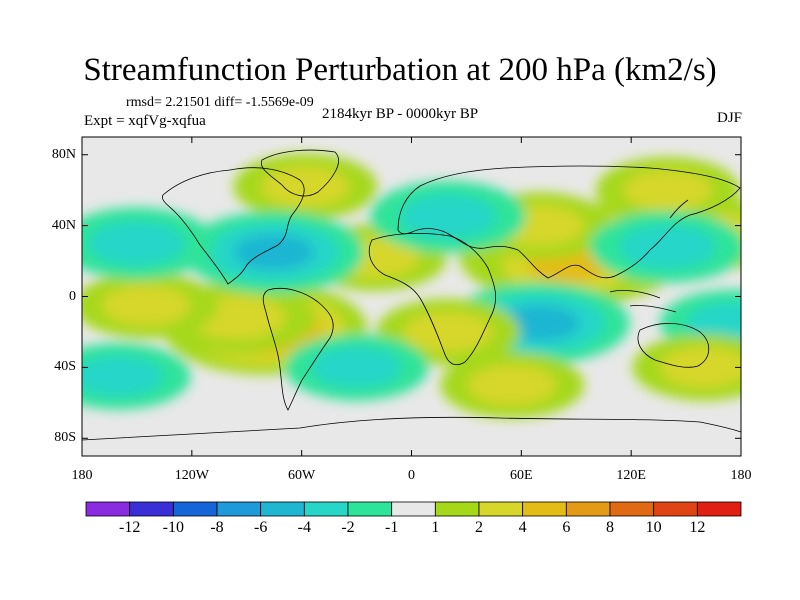 This screenshot has height=600, width=800. What do you see at coordinates (729, 118) in the screenshot?
I see `season-label: DJF` at bounding box center [729, 118].